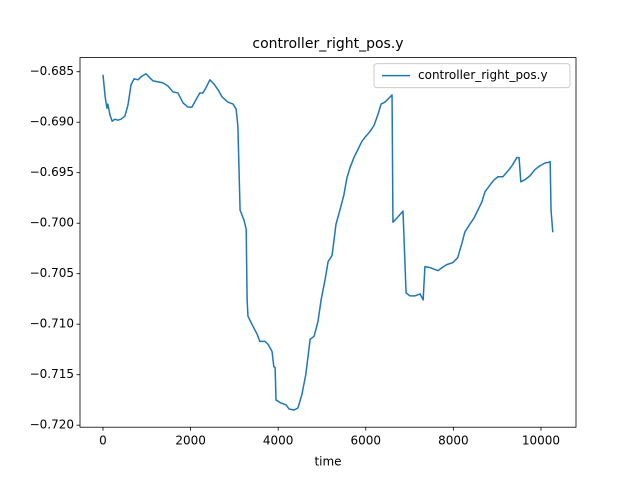 The width and height of the screenshot is (640, 480). Describe the element at coordinates (52, 273) in the screenshot. I see `y-tick-label: −0.705` at that location.